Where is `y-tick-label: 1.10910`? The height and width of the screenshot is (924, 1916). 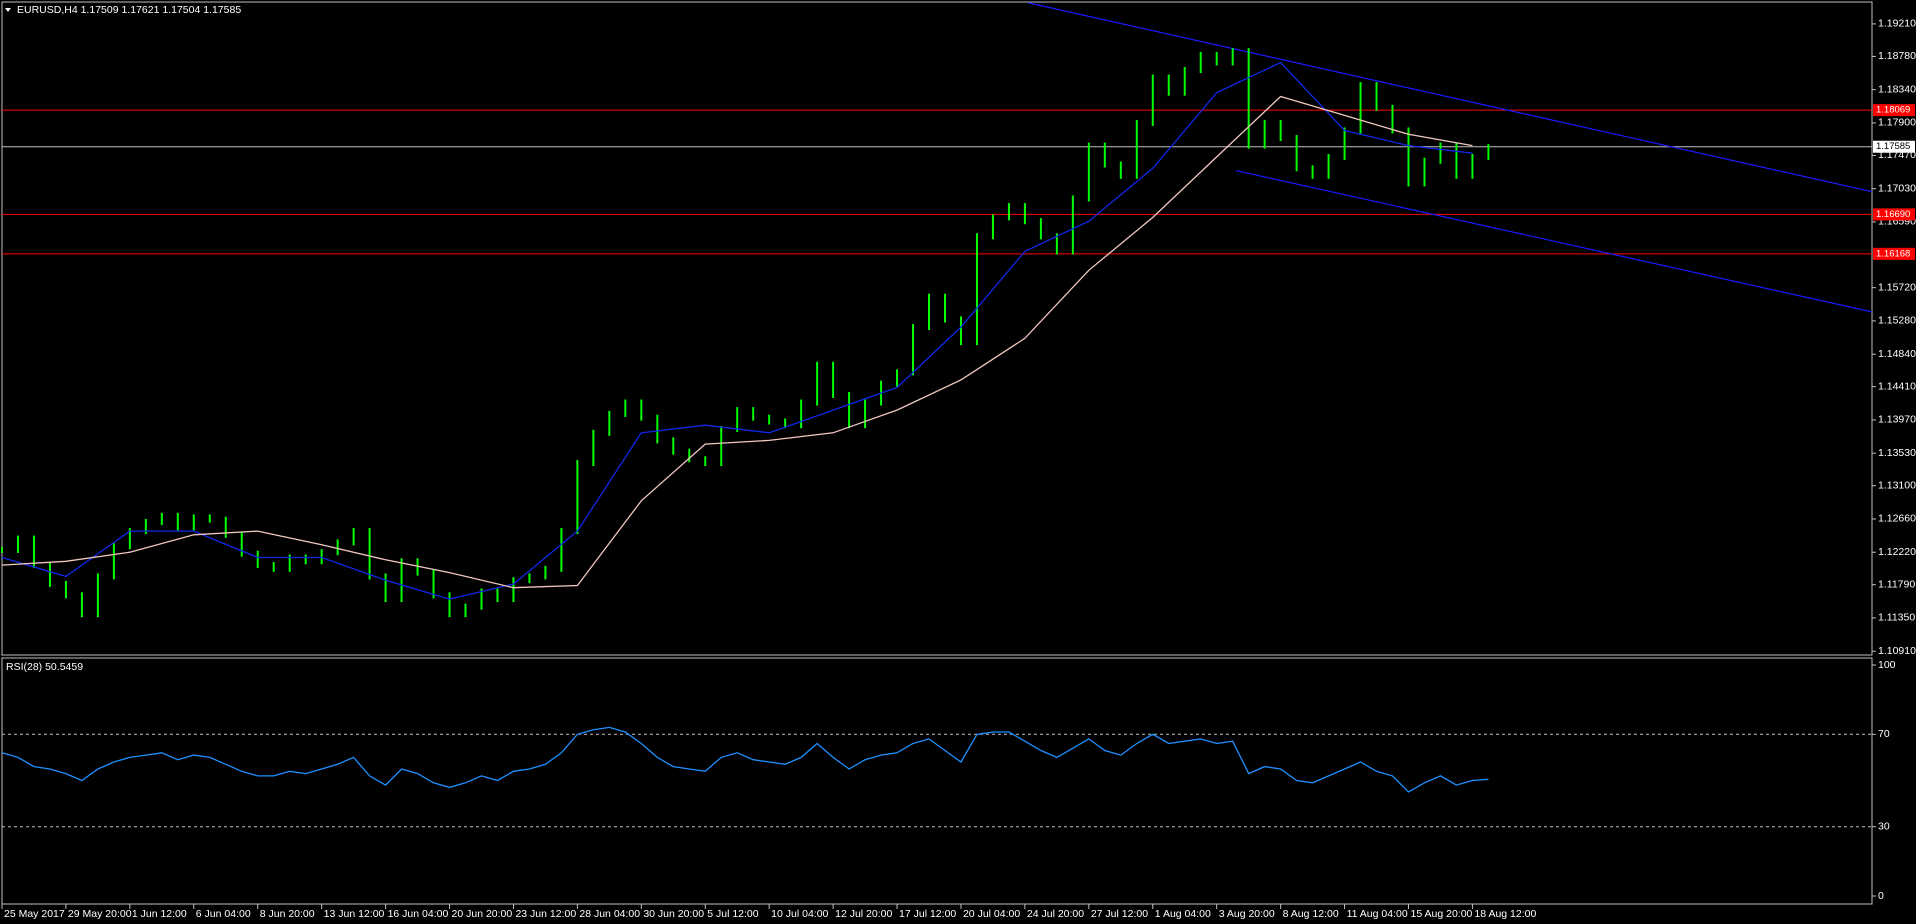 y-tick-label: 1.10910 is located at coordinates (1897, 651).